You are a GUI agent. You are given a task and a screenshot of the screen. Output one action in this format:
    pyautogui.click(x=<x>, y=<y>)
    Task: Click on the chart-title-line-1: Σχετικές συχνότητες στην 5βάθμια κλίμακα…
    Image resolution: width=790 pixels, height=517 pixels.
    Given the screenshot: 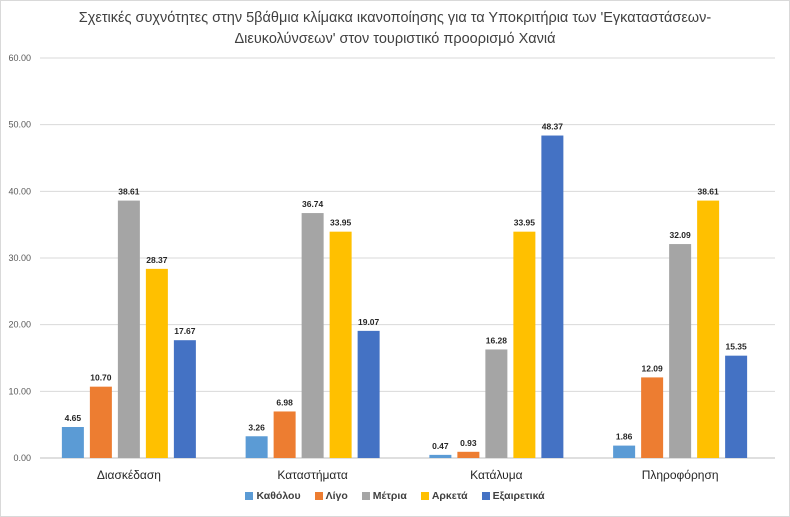 What is the action you would take?
    pyautogui.click(x=395, y=18)
    